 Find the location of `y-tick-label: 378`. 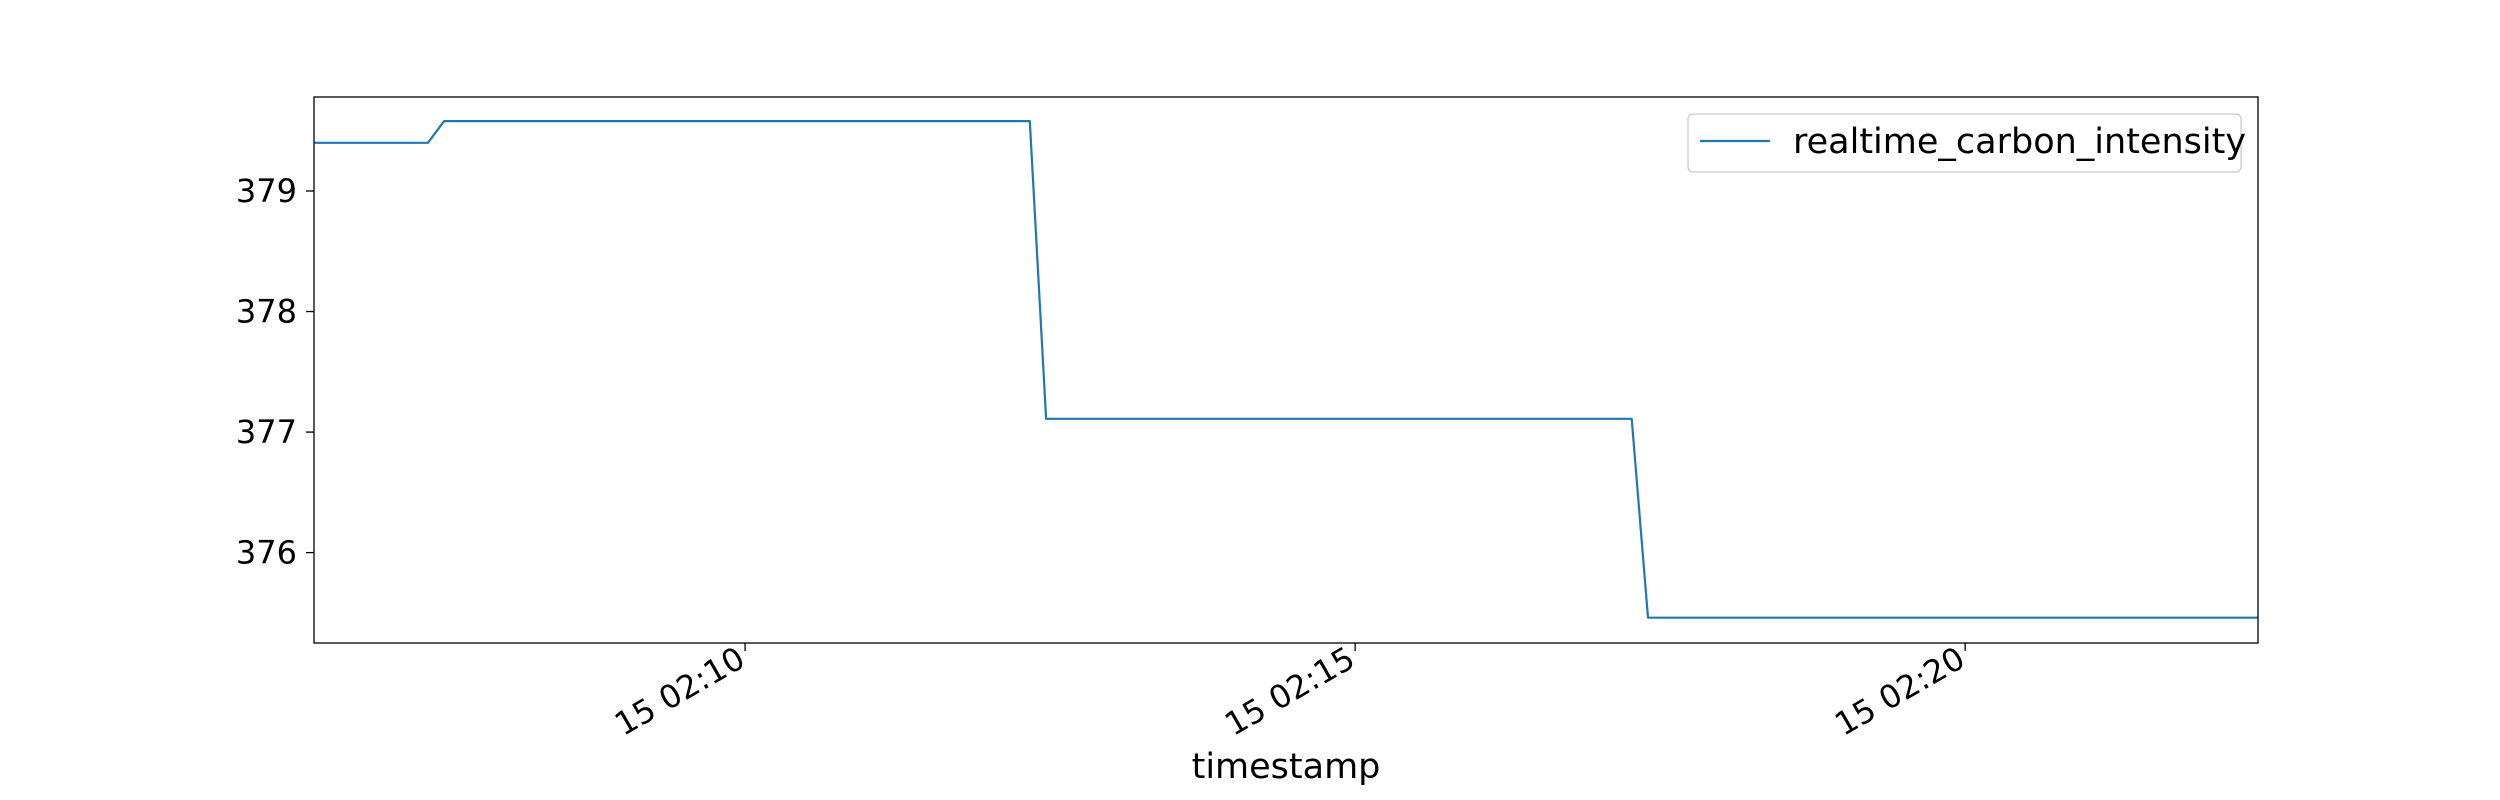

y-tick-label: 378 is located at coordinates (266, 312).